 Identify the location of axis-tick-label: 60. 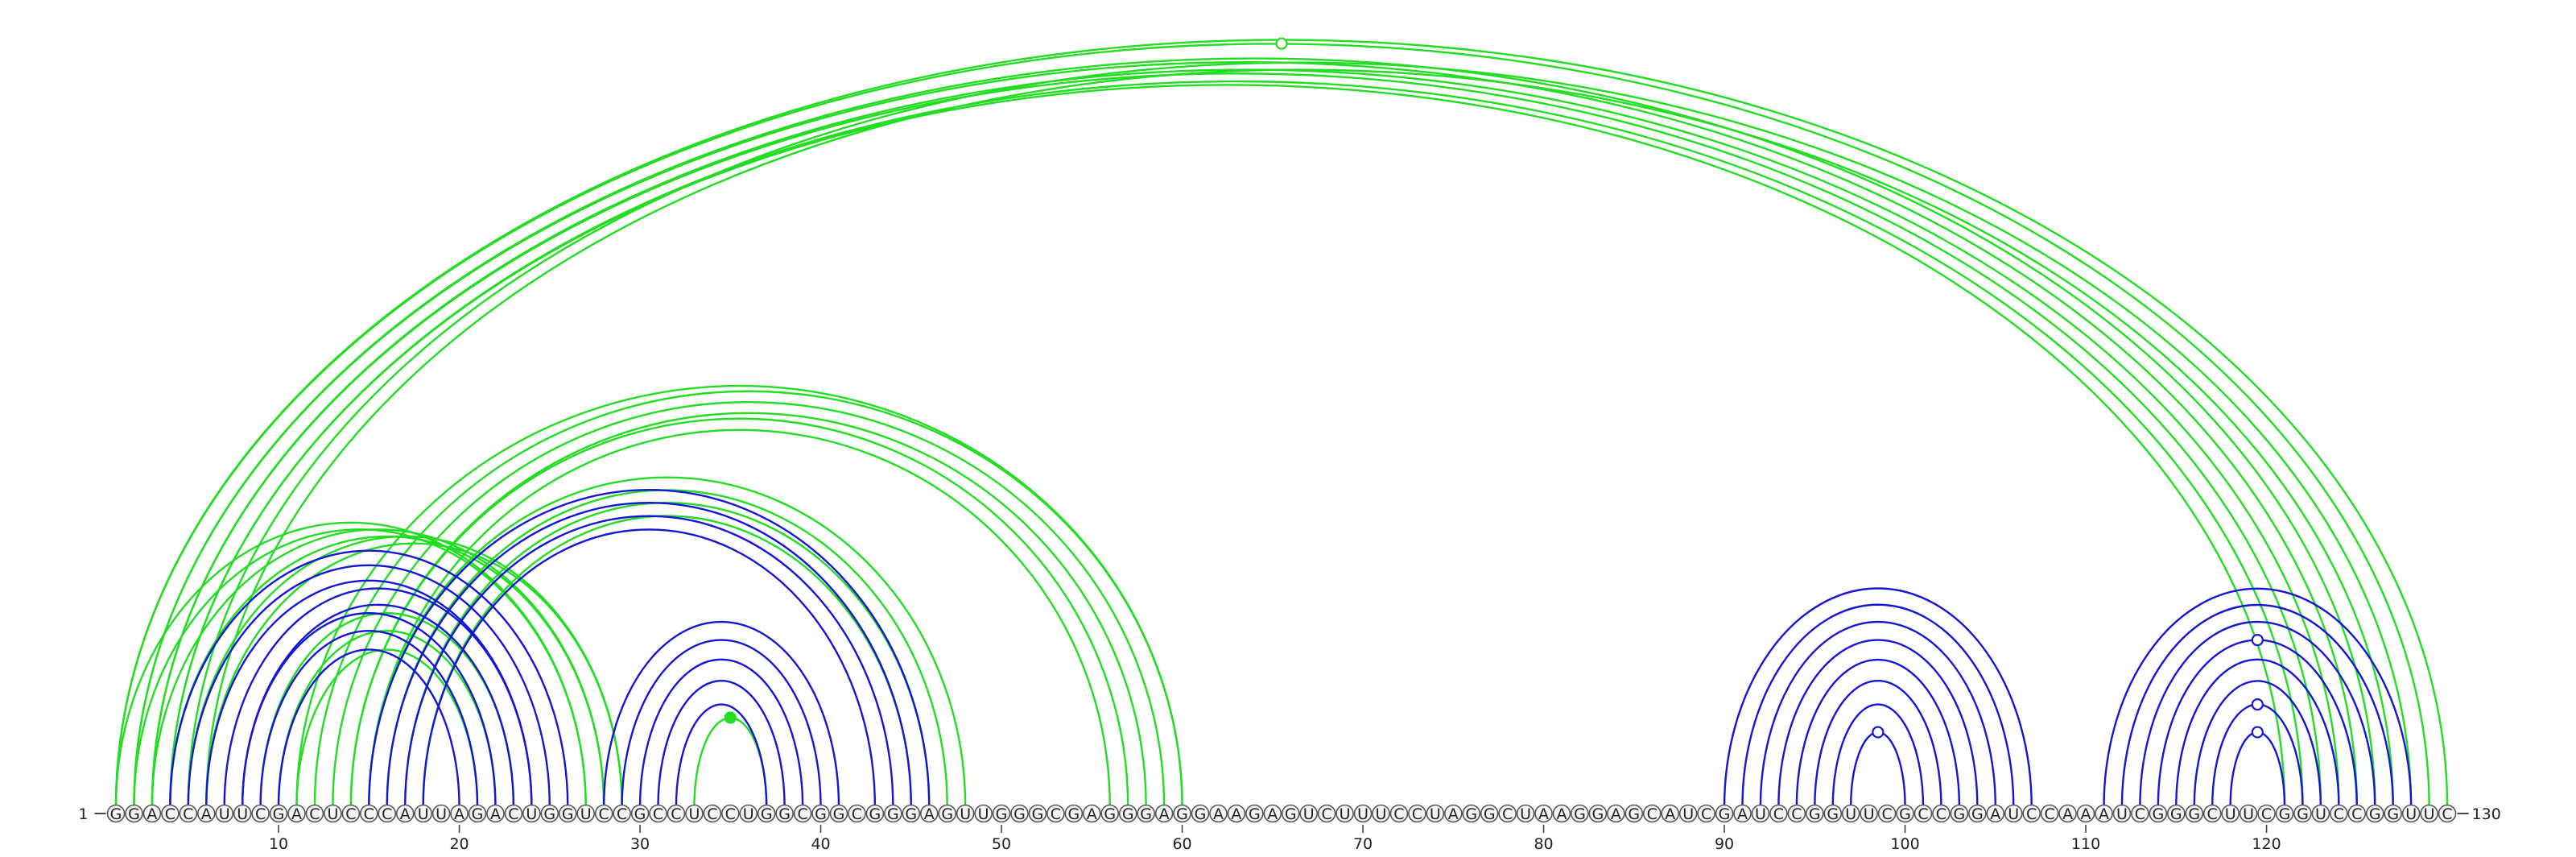
(1181, 844).